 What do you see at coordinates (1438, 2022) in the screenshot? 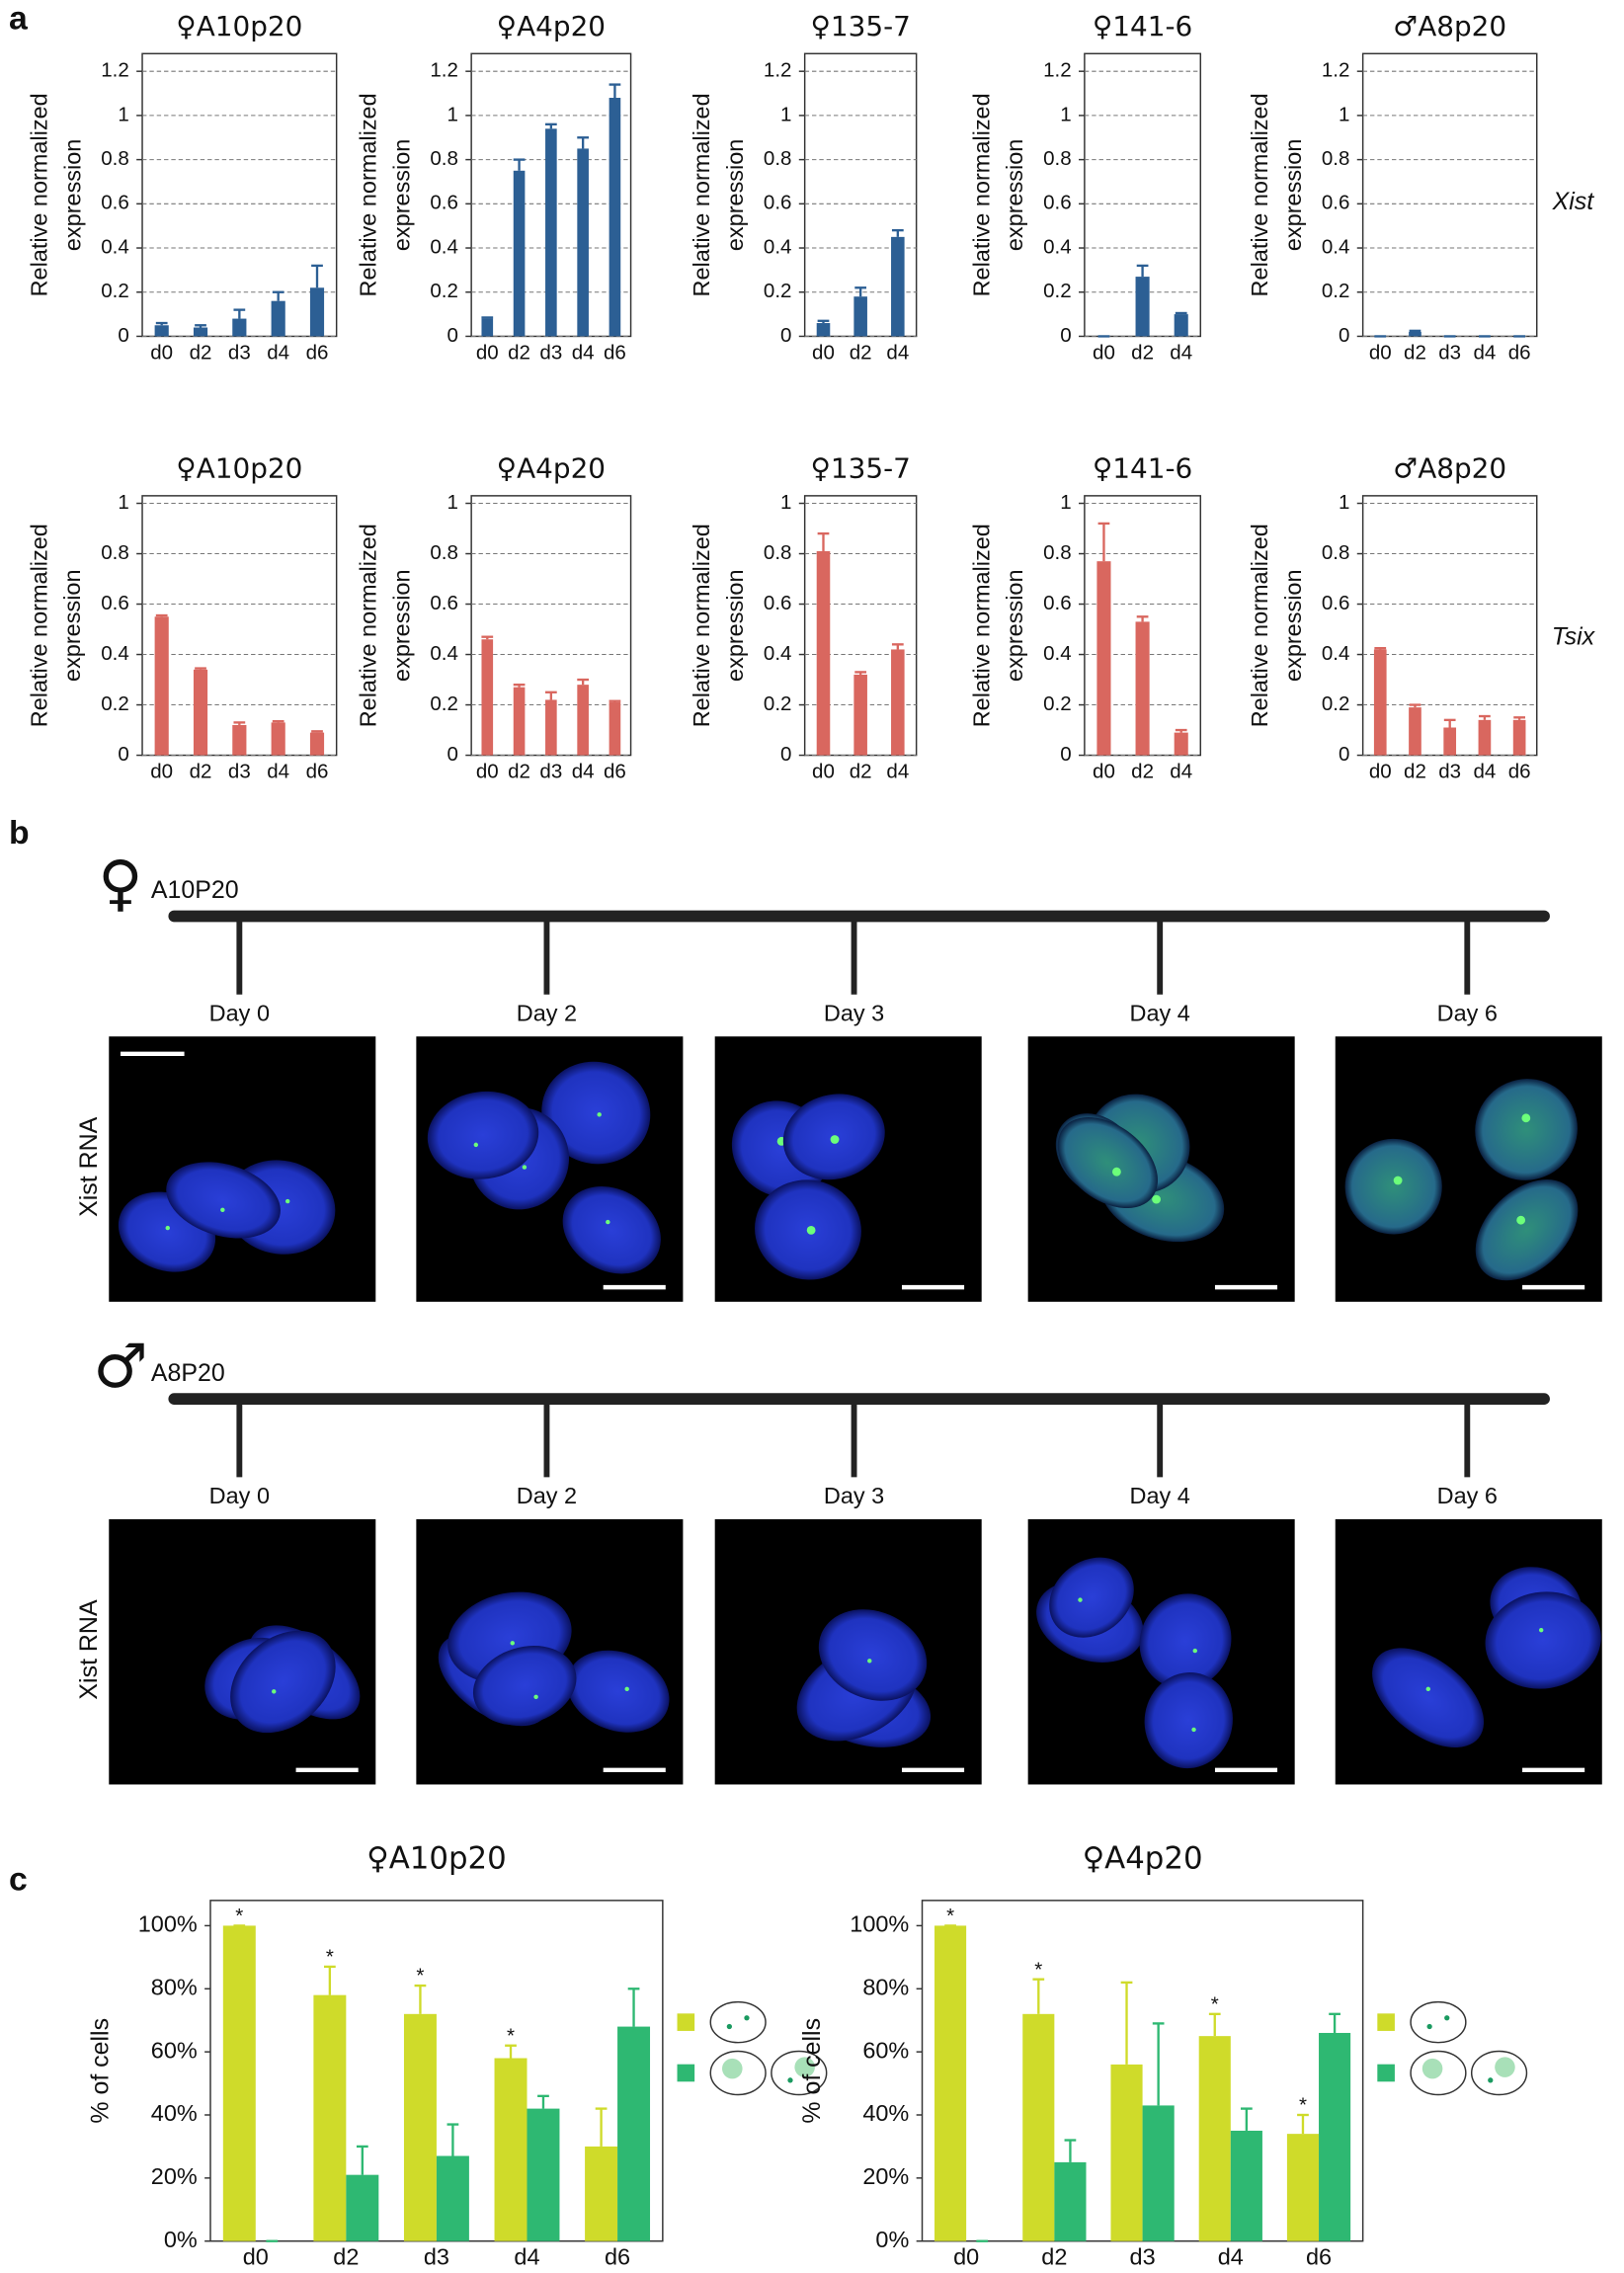
I see `legend-cell` at bounding box center [1438, 2022].